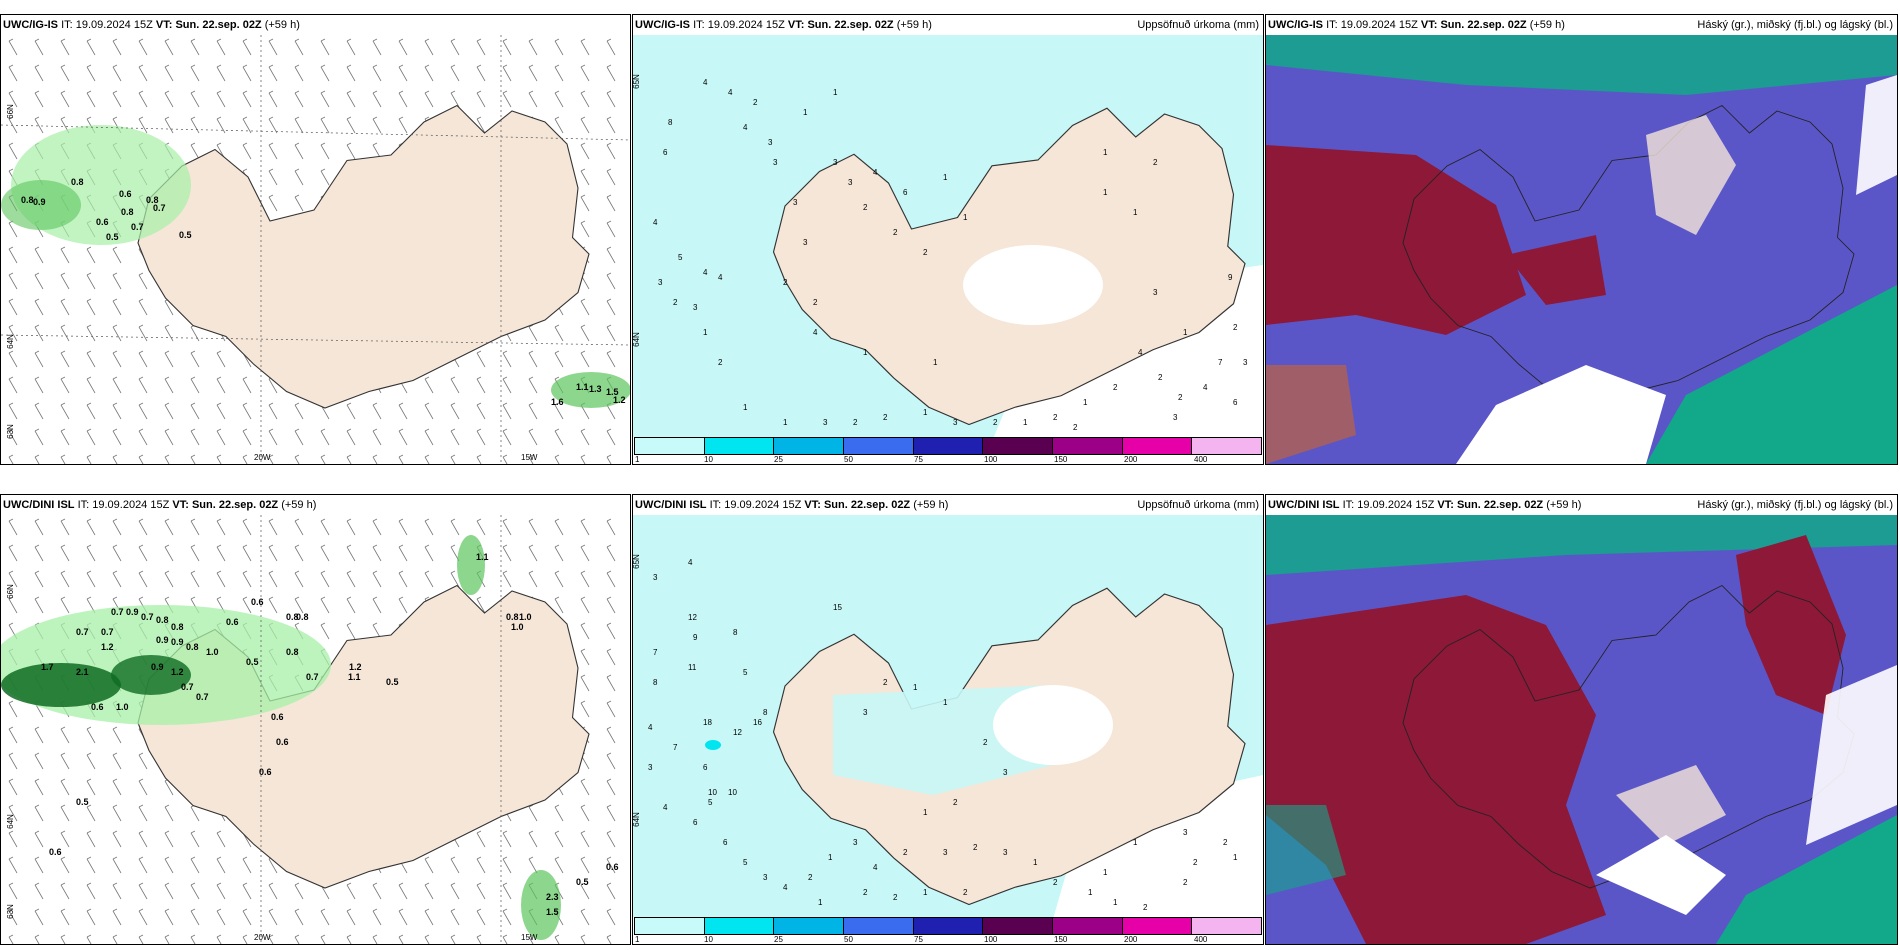 This screenshot has width=1900, height=950. Describe the element at coordinates (82, 672) in the screenshot. I see `svg-text: 2.1` at that location.